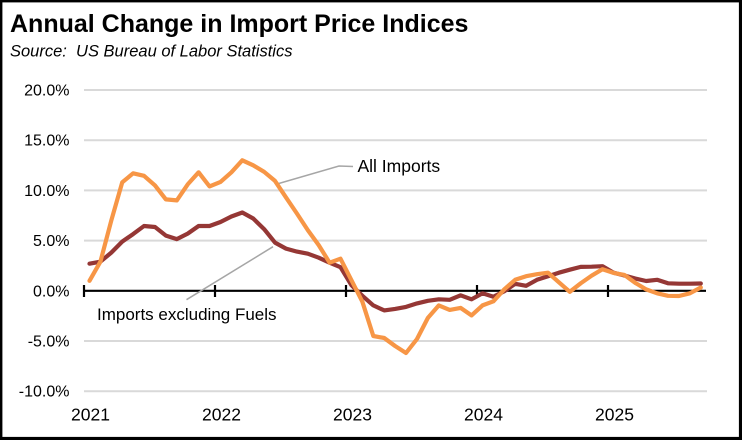  What do you see at coordinates (352, 415) in the screenshot?
I see `svg-text: 2023` at bounding box center [352, 415].